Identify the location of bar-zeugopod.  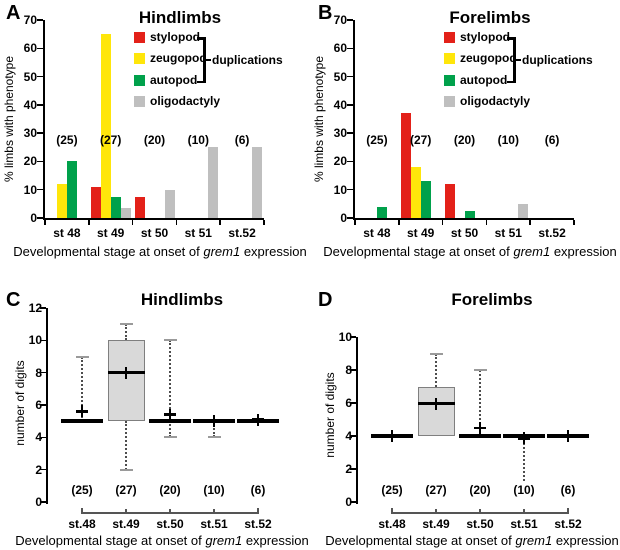
(415, 192).